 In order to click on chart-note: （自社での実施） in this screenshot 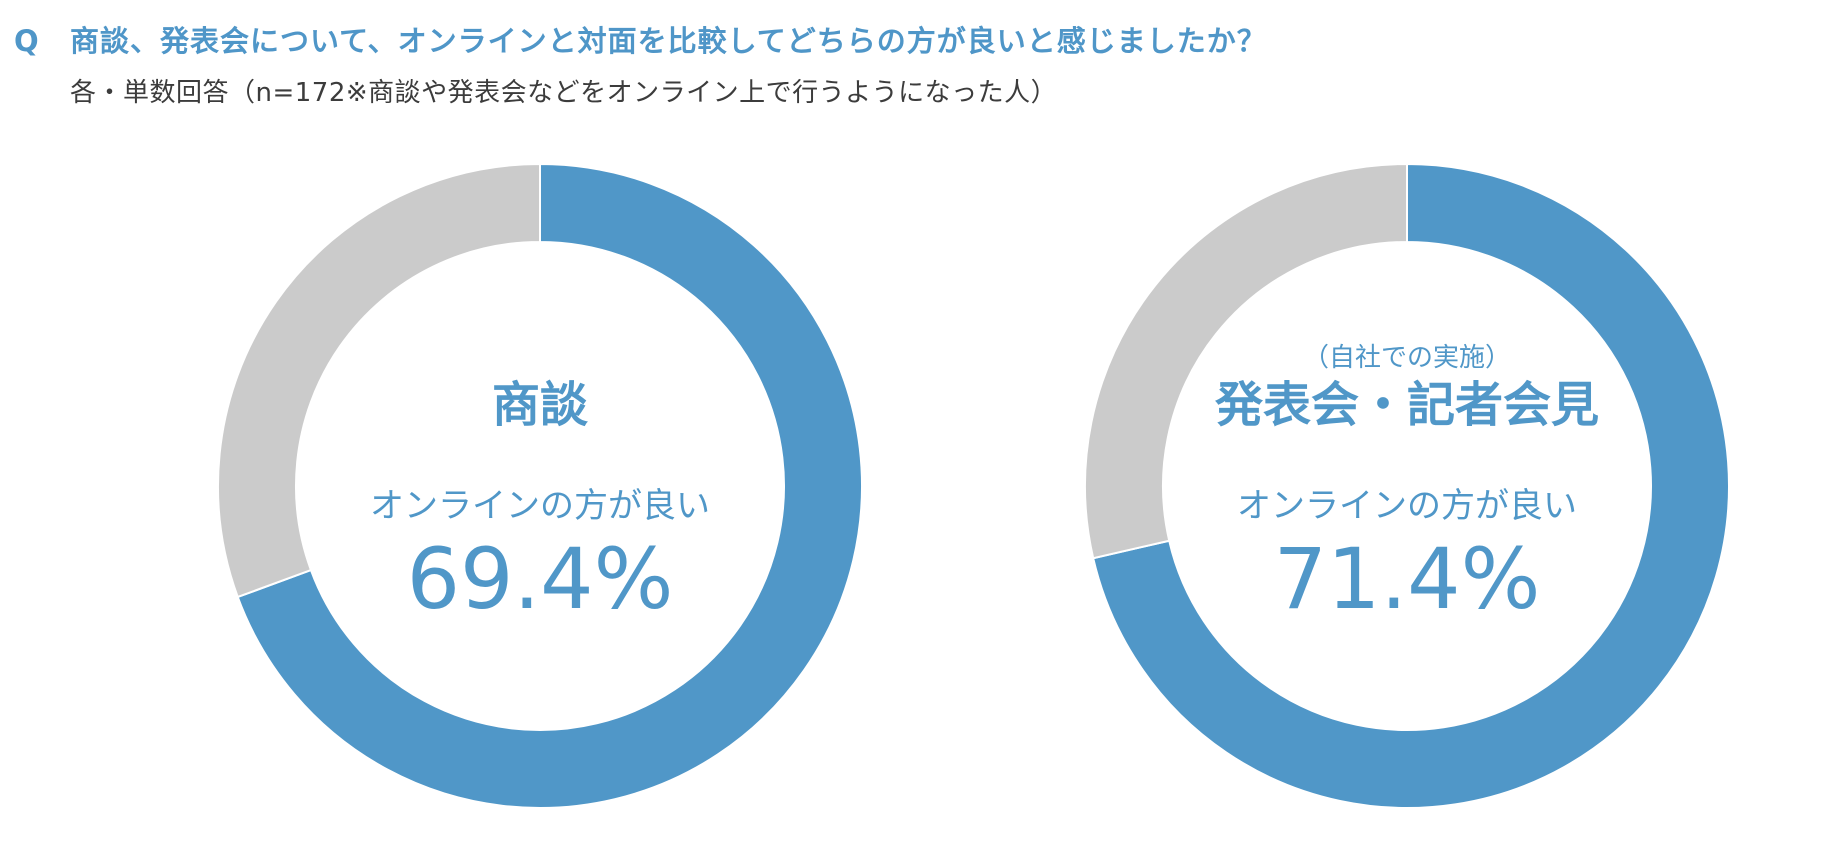, I will do `click(1407, 358)`.